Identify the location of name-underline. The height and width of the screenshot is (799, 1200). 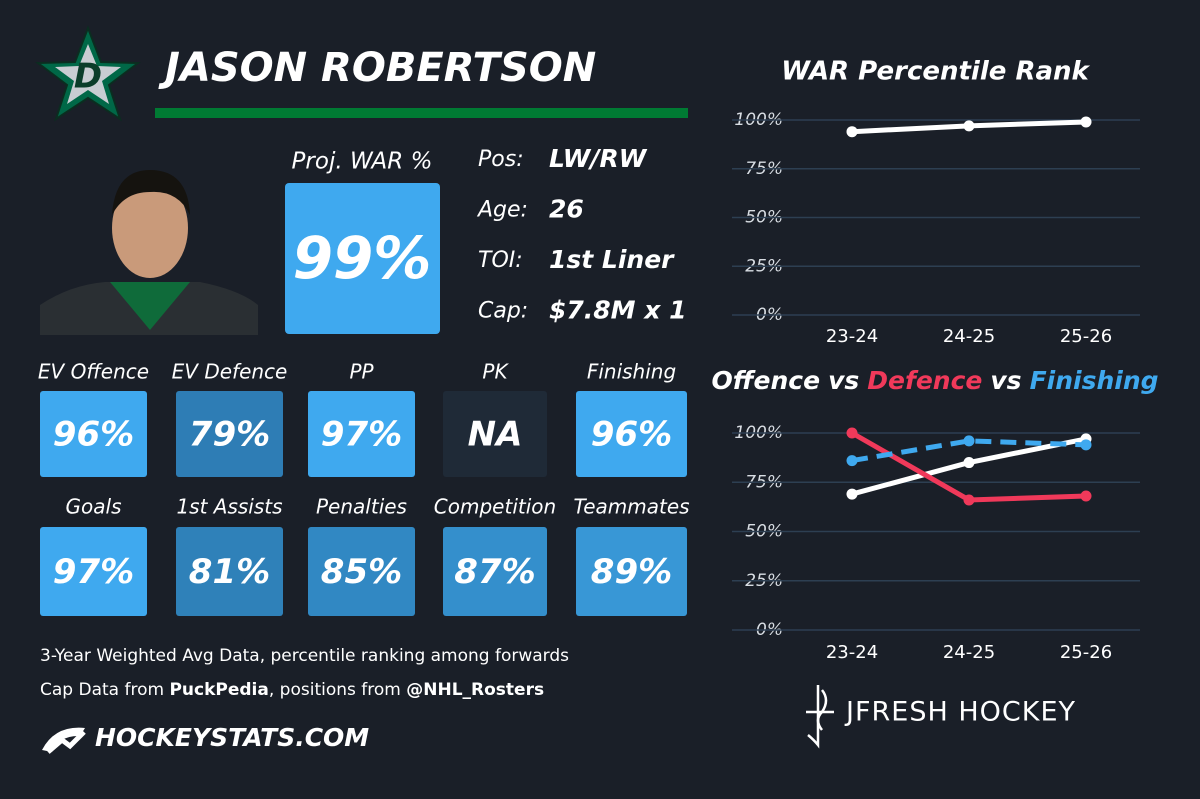
(421, 113).